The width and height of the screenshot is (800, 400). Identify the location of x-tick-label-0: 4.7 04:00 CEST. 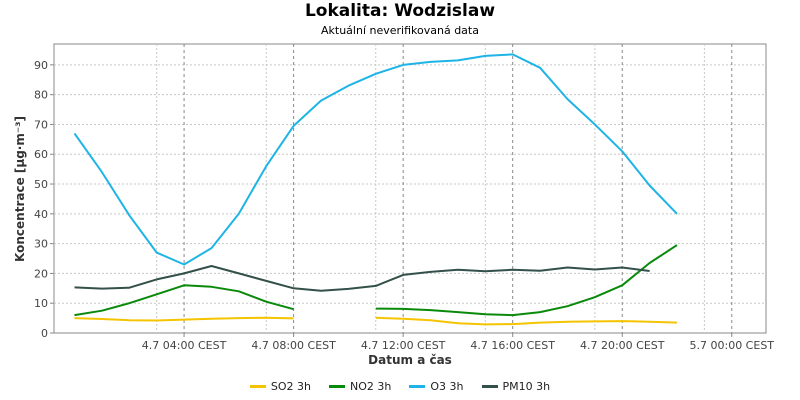
(184, 345).